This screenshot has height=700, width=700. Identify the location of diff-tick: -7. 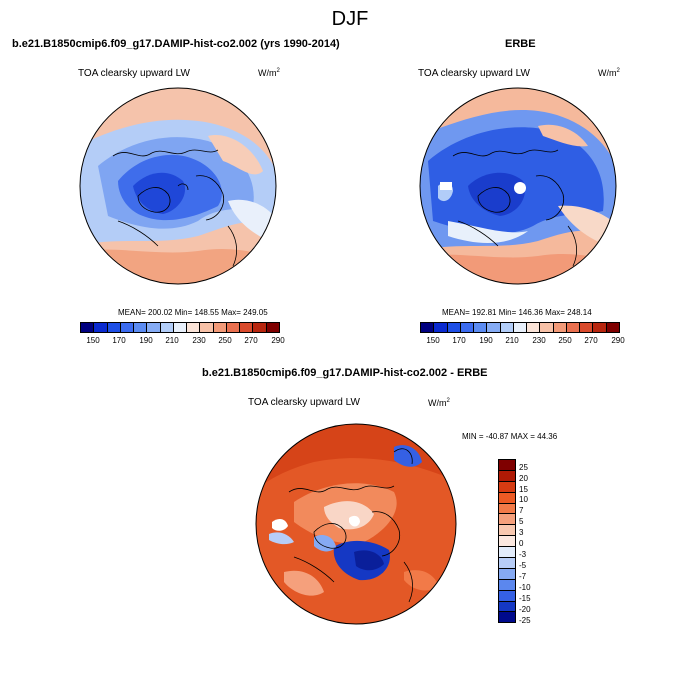
(523, 576).